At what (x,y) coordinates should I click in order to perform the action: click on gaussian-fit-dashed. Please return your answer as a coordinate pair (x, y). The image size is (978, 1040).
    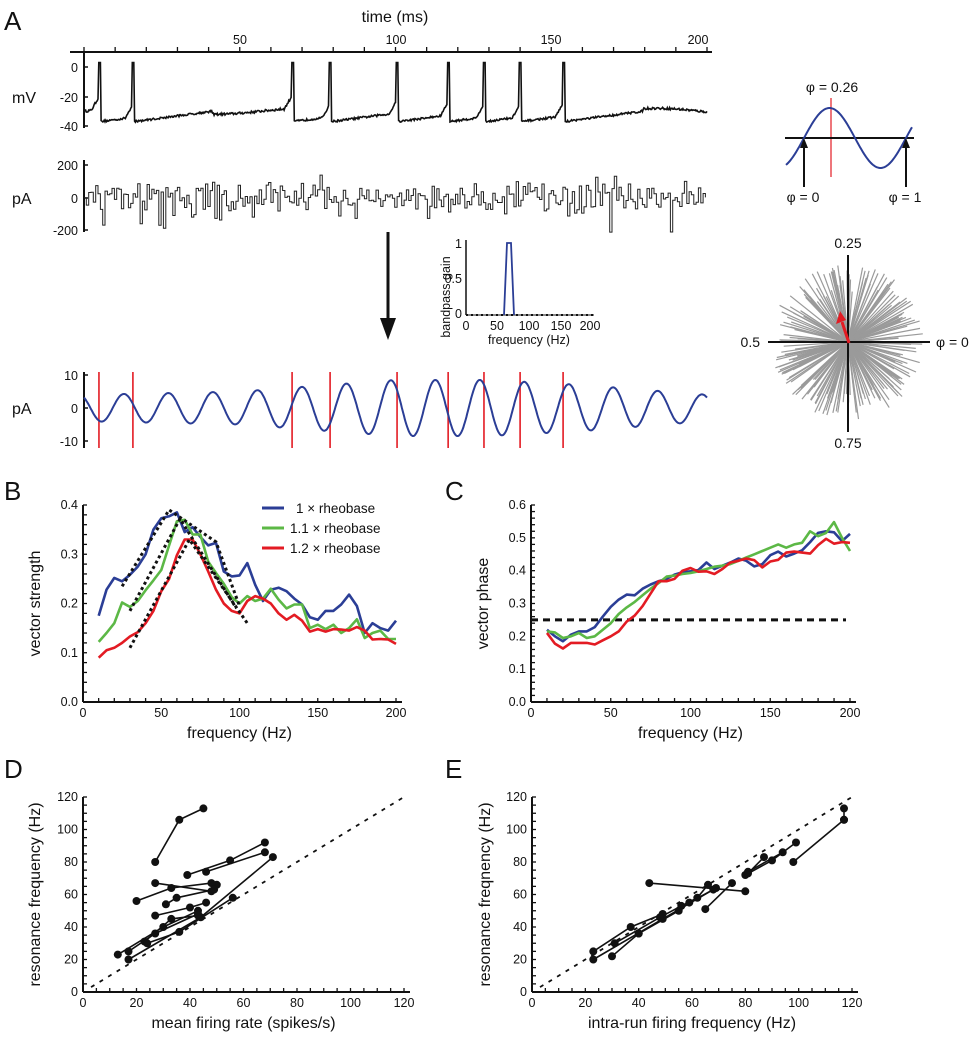
    Looking at the image, I should click on (180, 557).